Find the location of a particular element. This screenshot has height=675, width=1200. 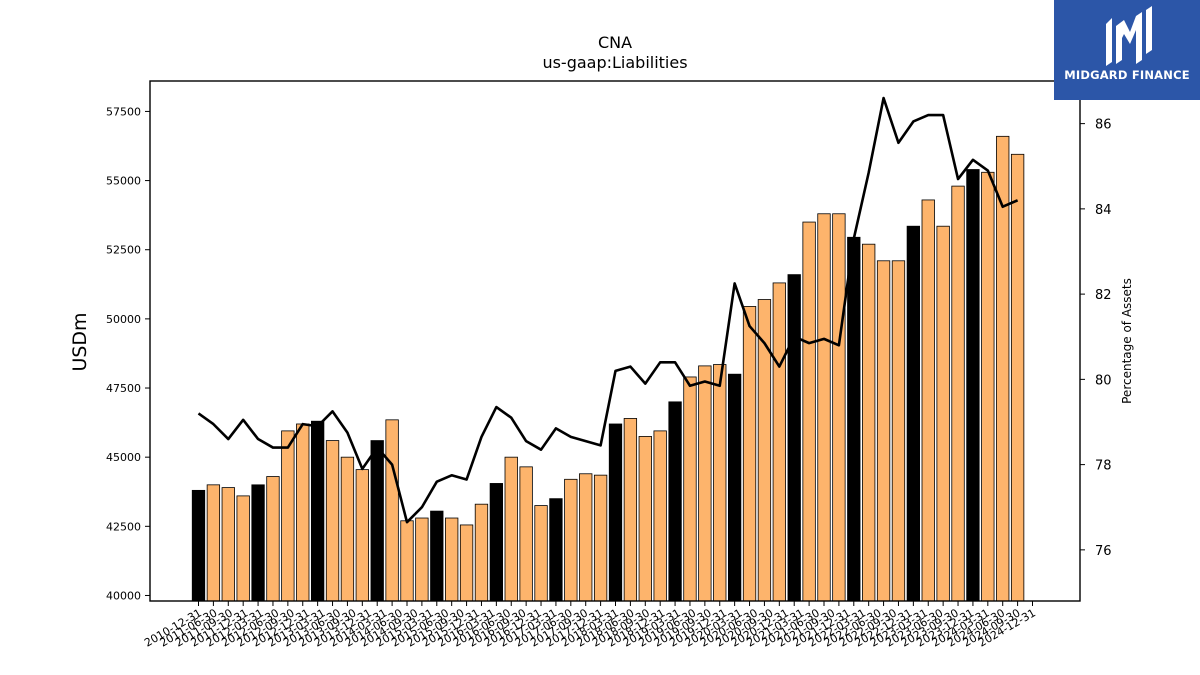

y-tick-label: 45000 is located at coordinates (123, 457).